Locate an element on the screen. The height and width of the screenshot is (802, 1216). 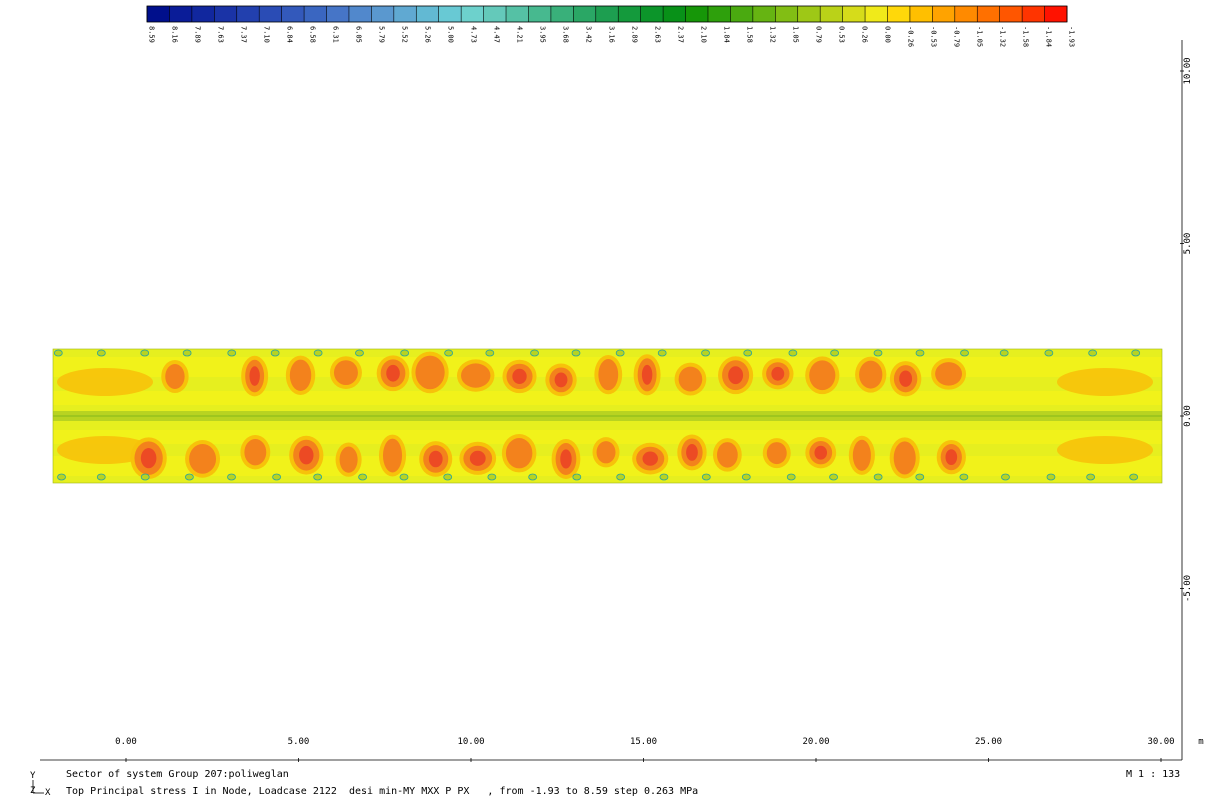
legend-value-label: 3.95 is located at coordinates (543, 34).